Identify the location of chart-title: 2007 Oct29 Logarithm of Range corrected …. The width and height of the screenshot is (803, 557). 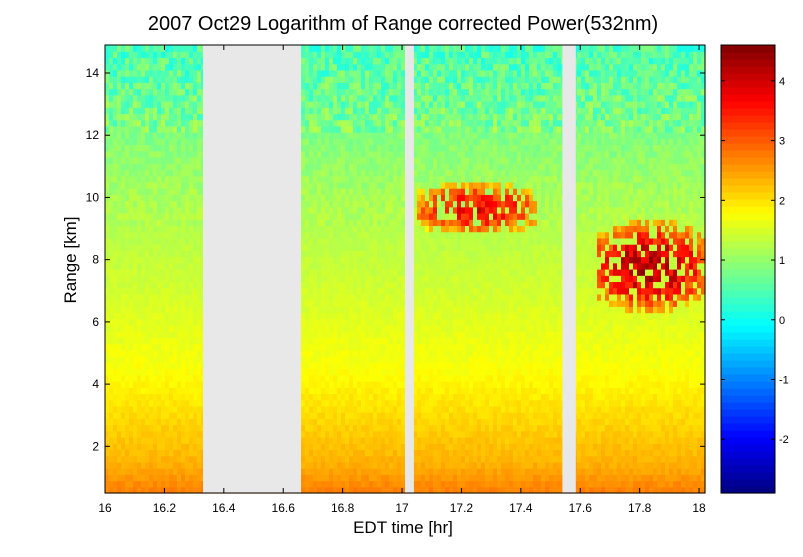
(403, 24).